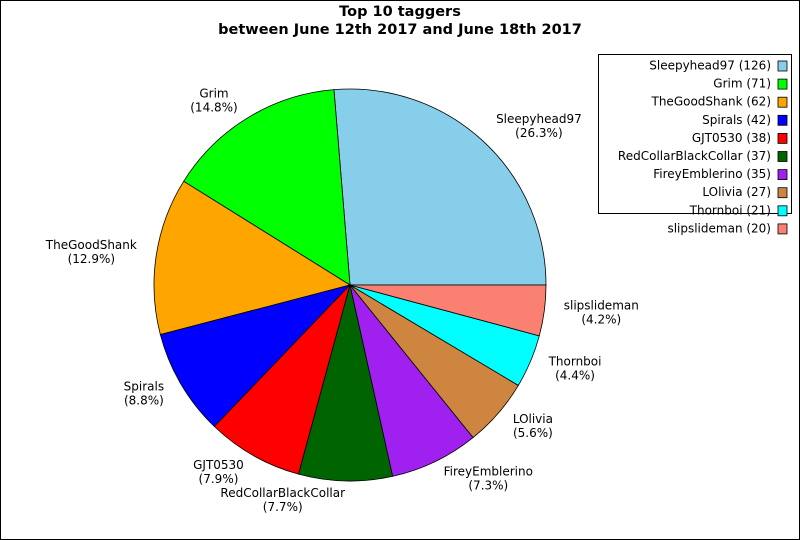  Describe the element at coordinates (533, 433) in the screenshot. I see `slice-value-label: (5.6%)` at that location.